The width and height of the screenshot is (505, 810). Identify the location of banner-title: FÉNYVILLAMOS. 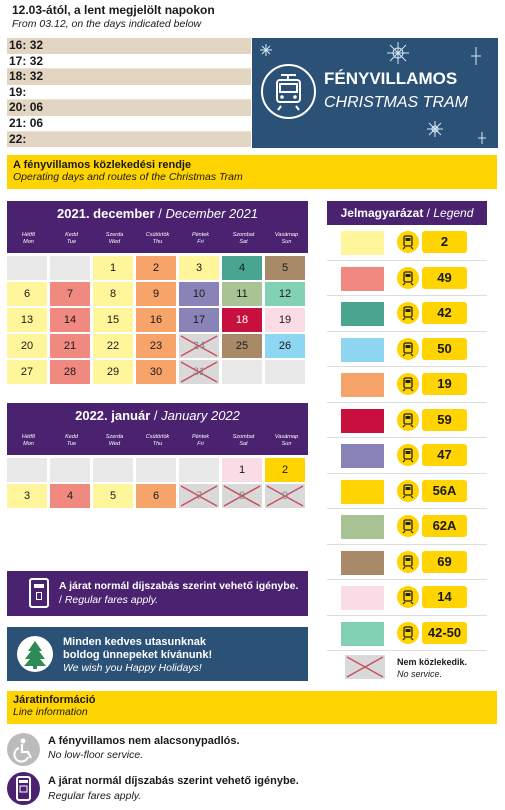
(391, 78).